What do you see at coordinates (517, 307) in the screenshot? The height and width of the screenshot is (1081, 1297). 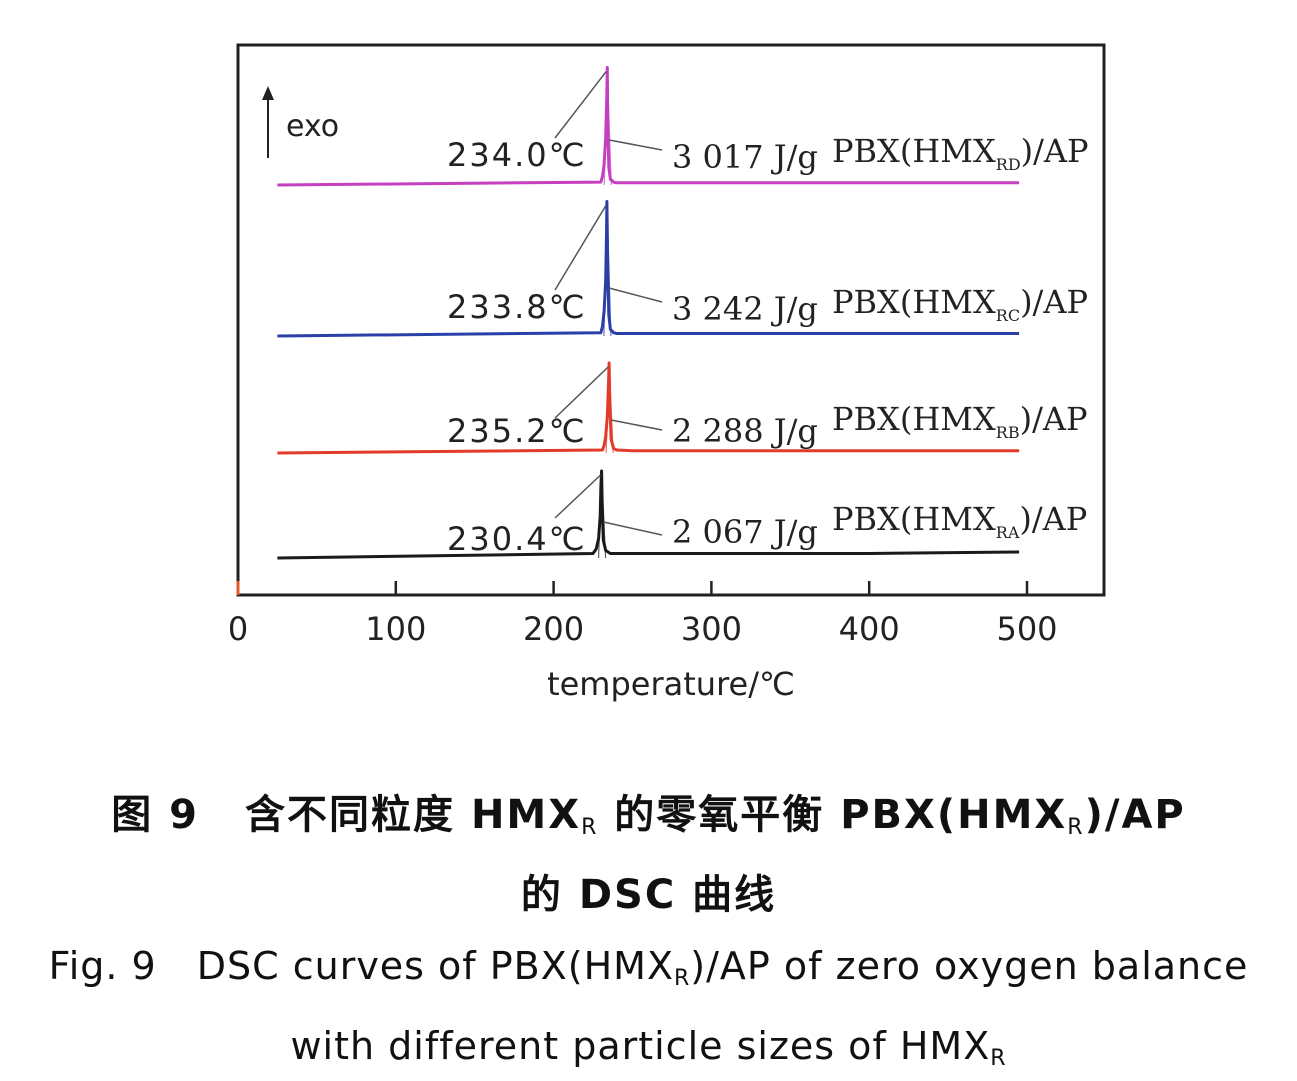 I see `peak-temp-label: 233.8℃` at bounding box center [517, 307].